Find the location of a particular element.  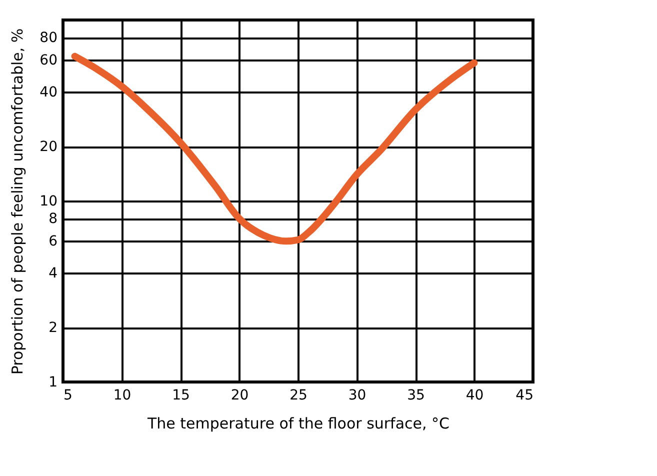

y-tick-label: 6 is located at coordinates (53, 242).